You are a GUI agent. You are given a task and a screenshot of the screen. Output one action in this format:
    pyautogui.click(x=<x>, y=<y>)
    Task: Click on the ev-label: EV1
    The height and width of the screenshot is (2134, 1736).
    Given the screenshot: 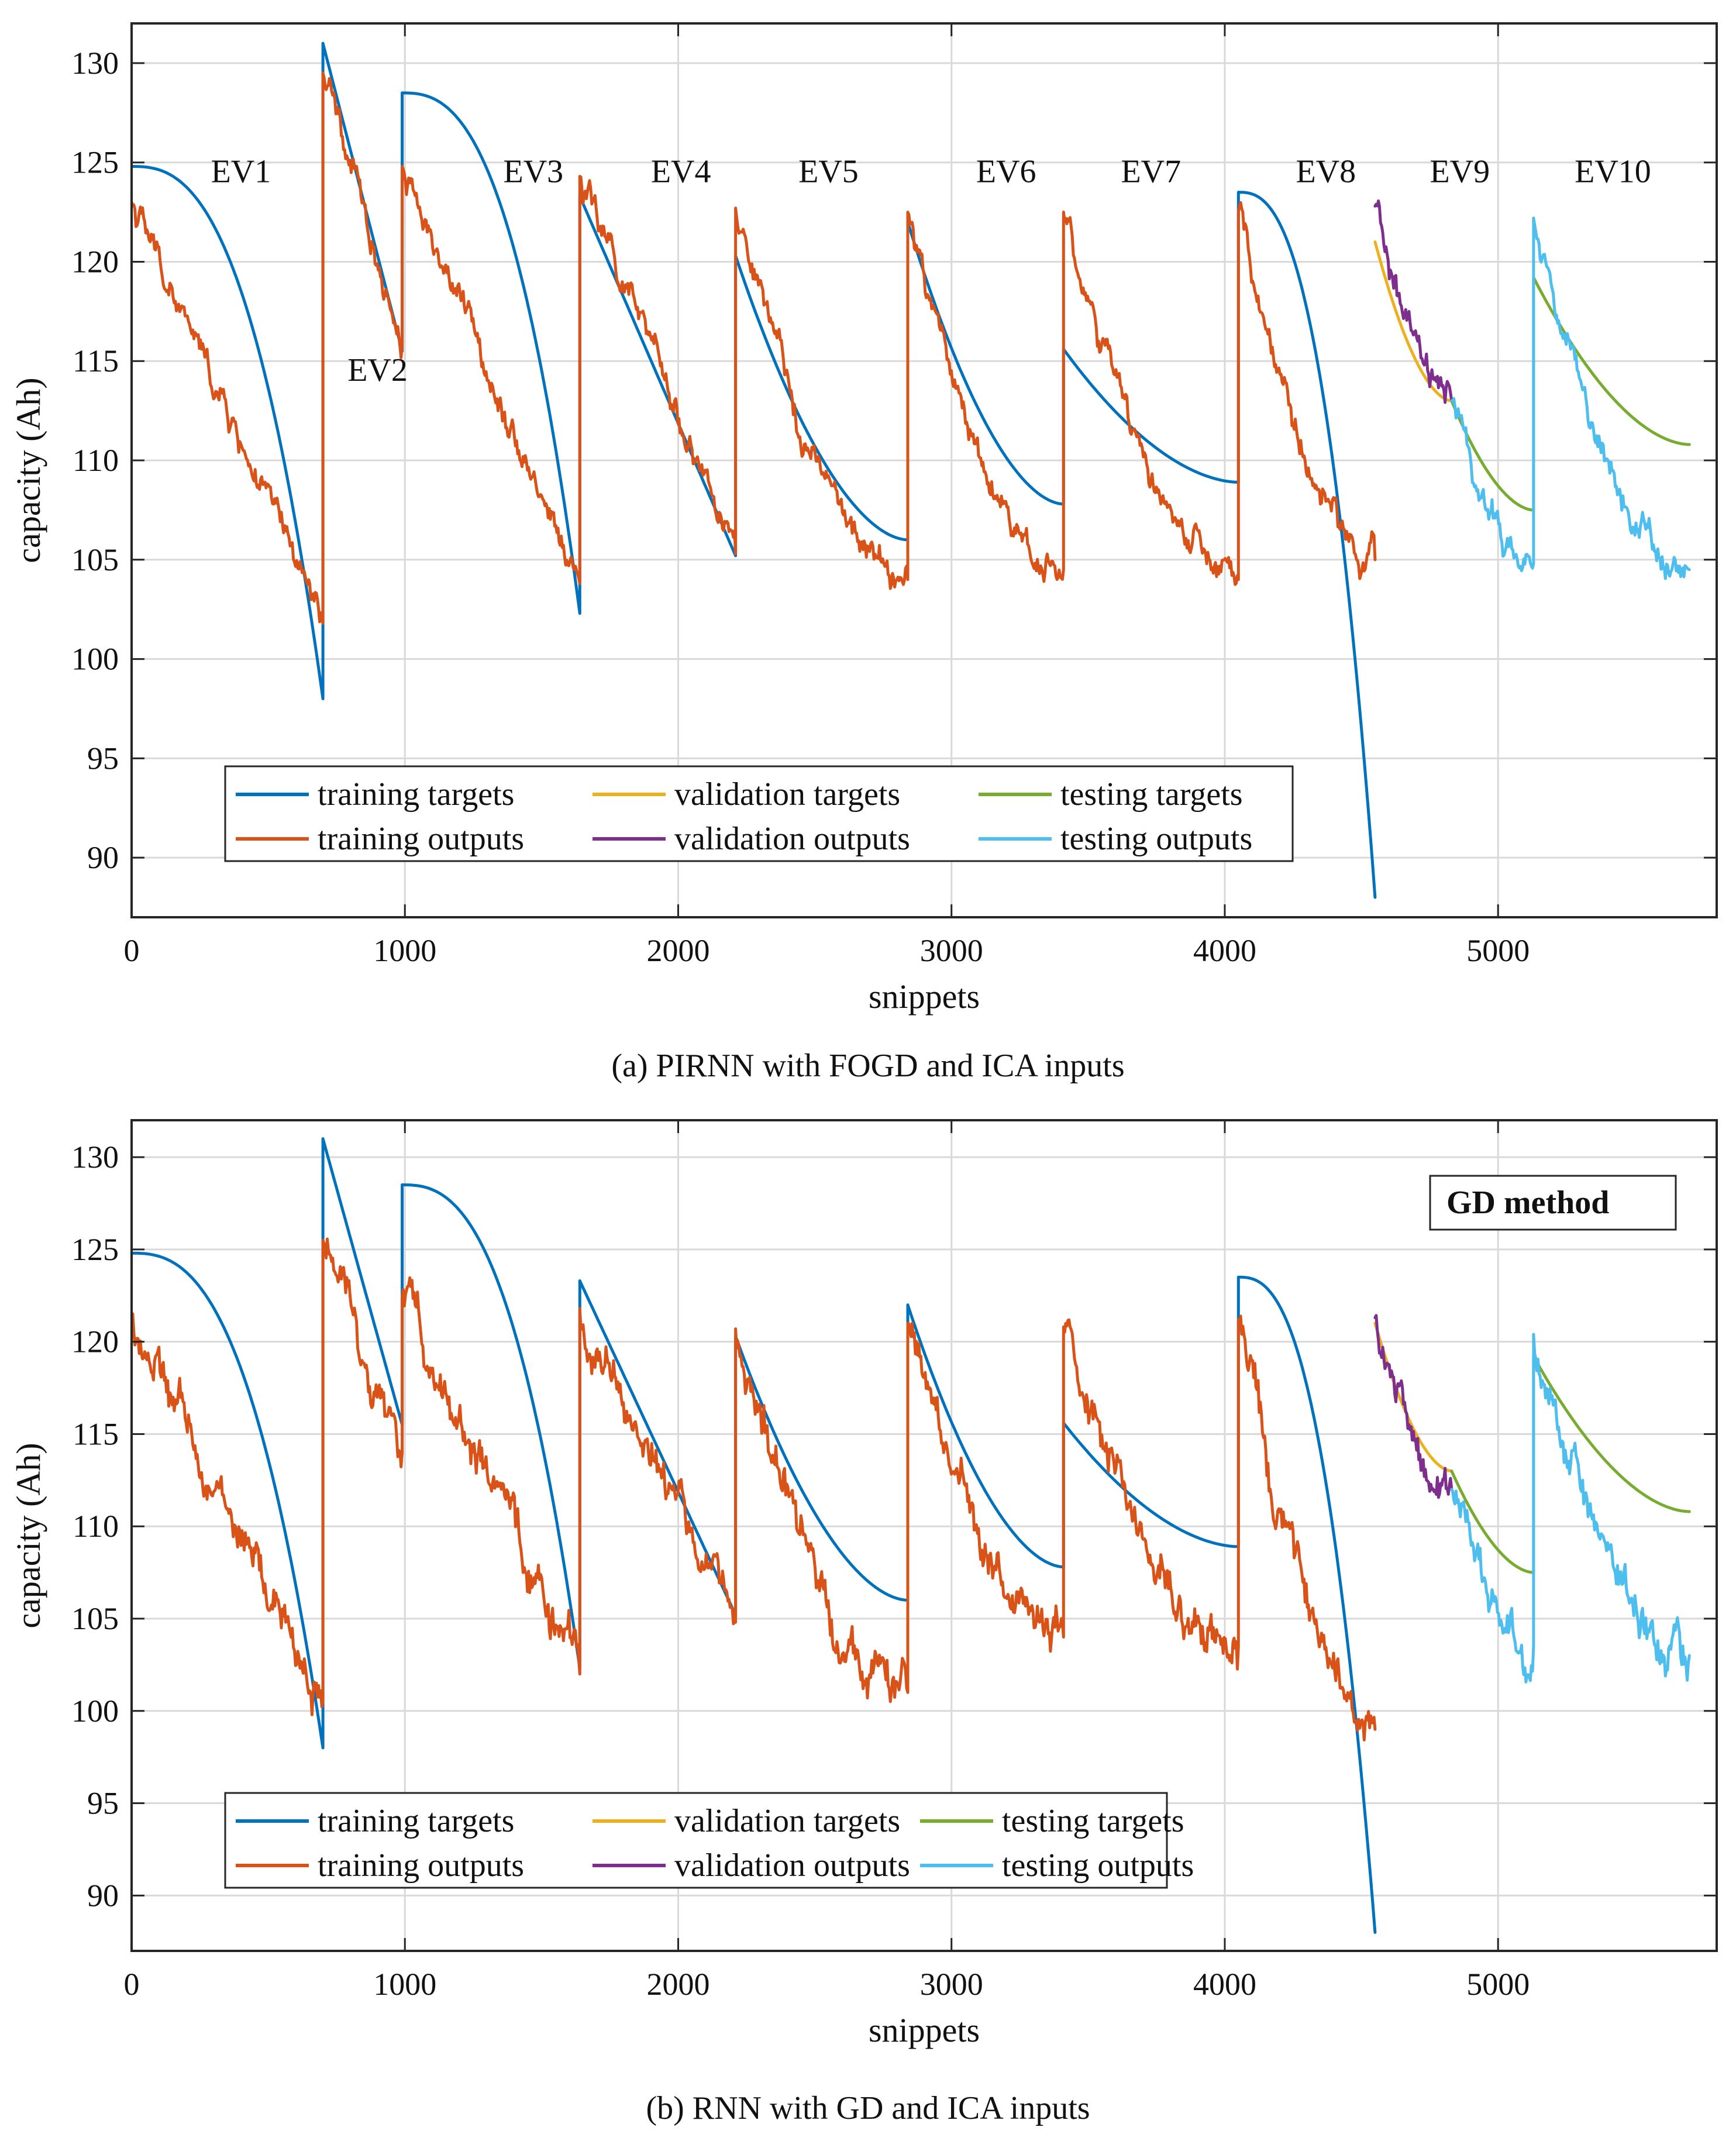 What is the action you would take?
    pyautogui.click(x=241, y=172)
    